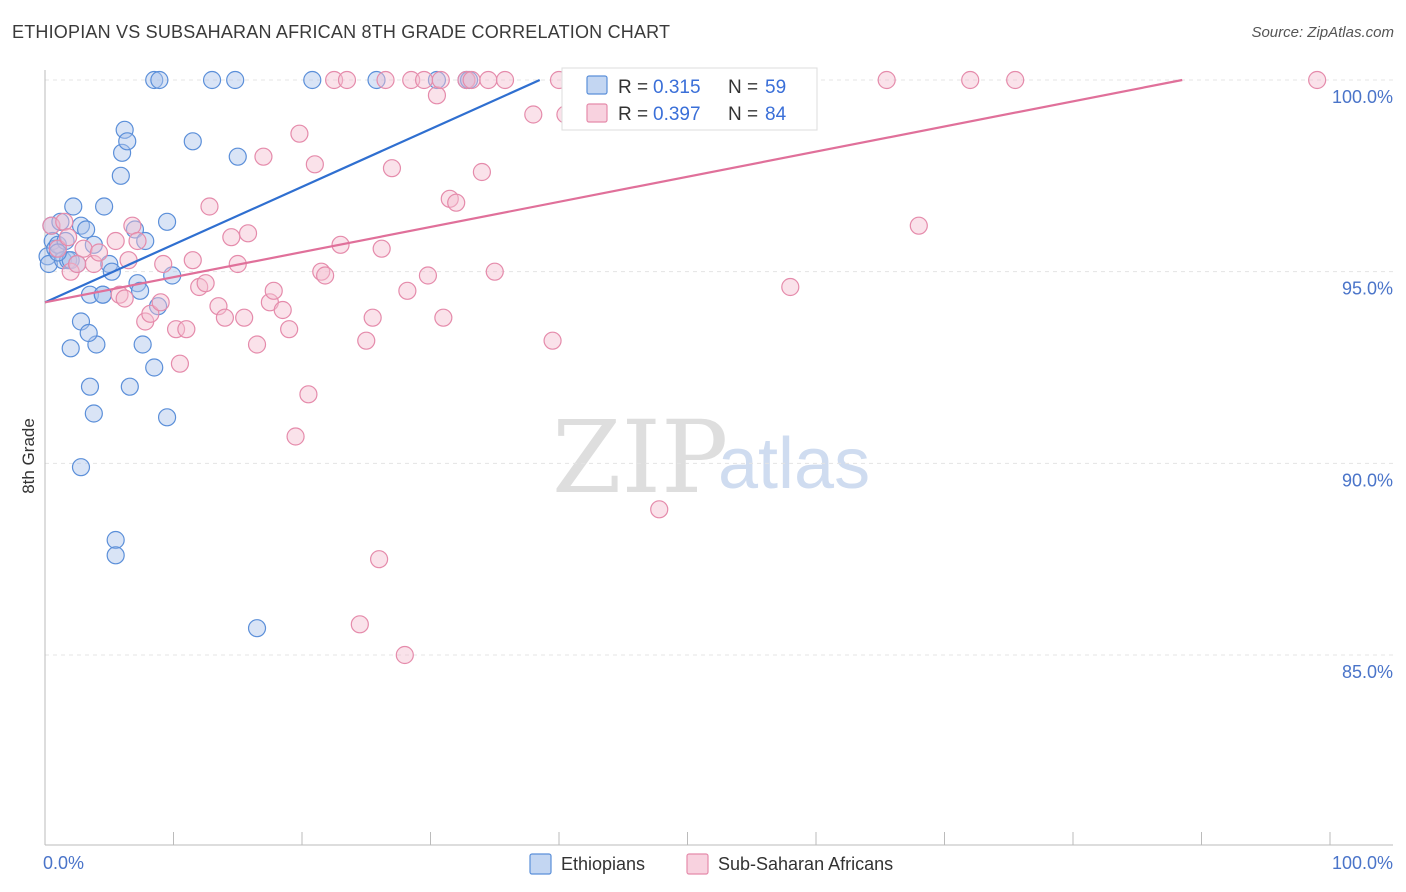  Describe the element at coordinates (794, 464) in the screenshot. I see `watermark-atlas: atlas` at that location.